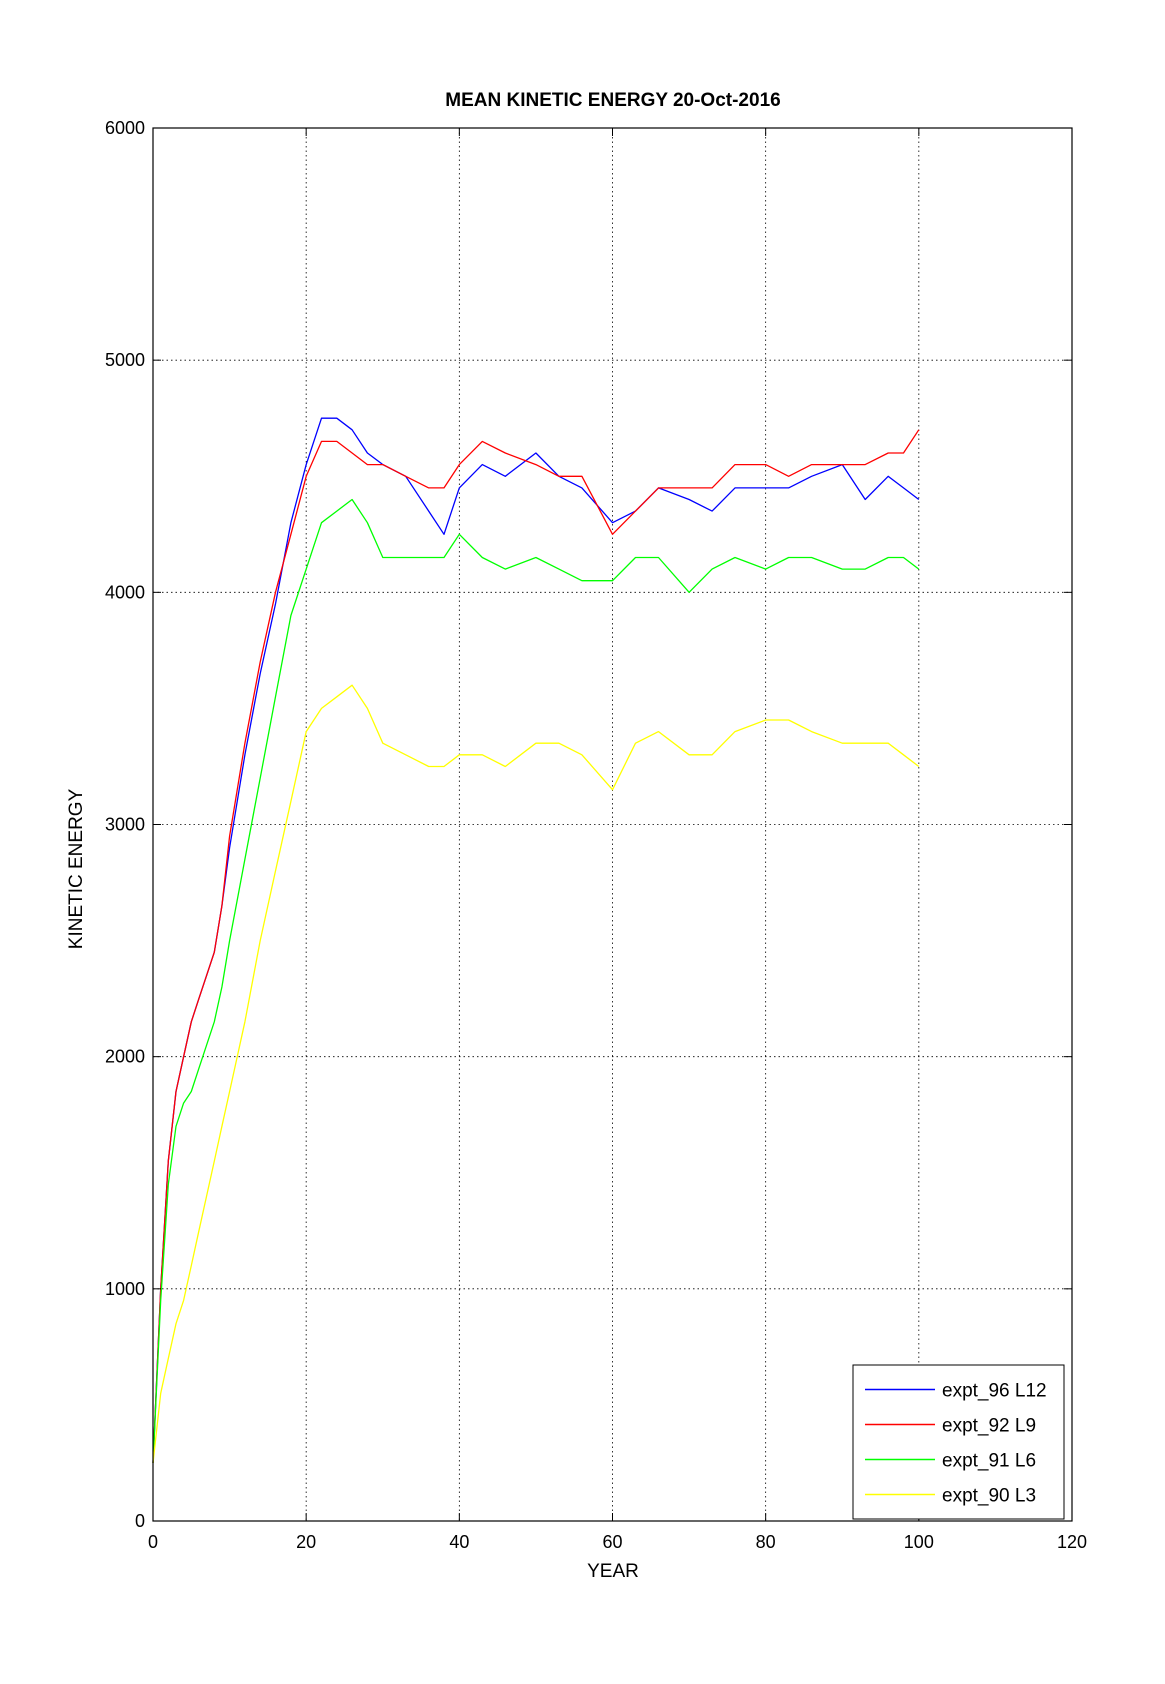 This screenshot has width=1165, height=1684. What do you see at coordinates (1072, 1542) in the screenshot?
I see `x-tick-label: 120` at bounding box center [1072, 1542].